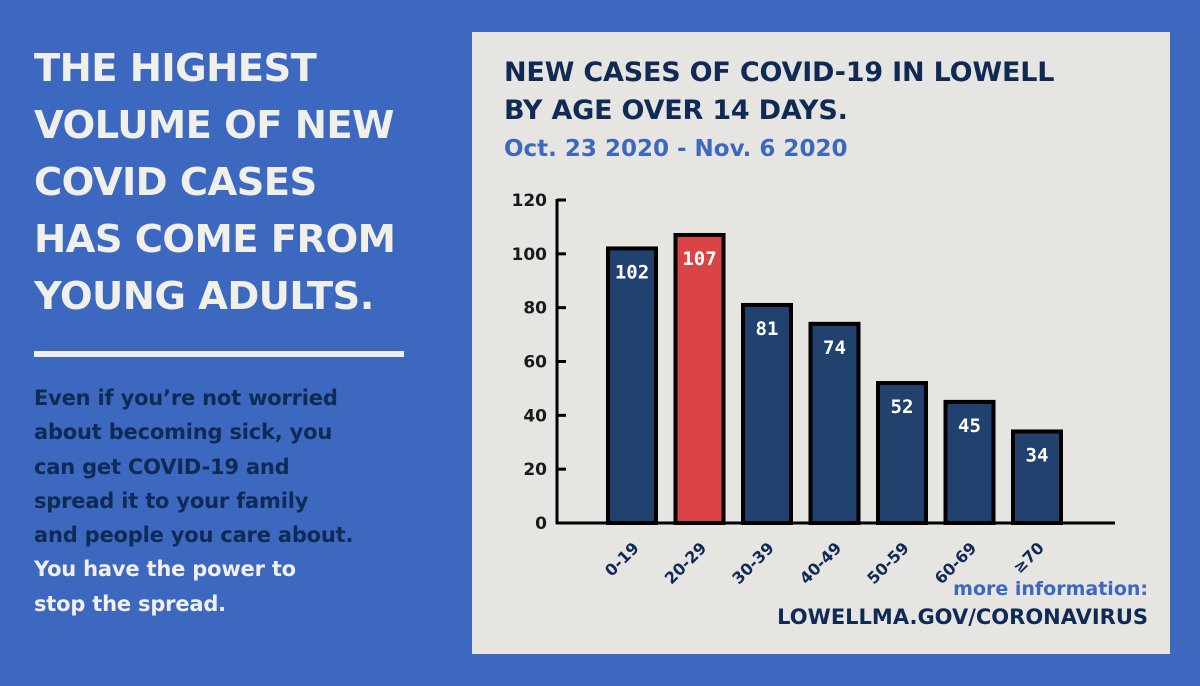 Image resolution: width=1200 pixels, height=686 pixels. What do you see at coordinates (165, 569) in the screenshot?
I see `body-line-6: You have the power to` at bounding box center [165, 569].